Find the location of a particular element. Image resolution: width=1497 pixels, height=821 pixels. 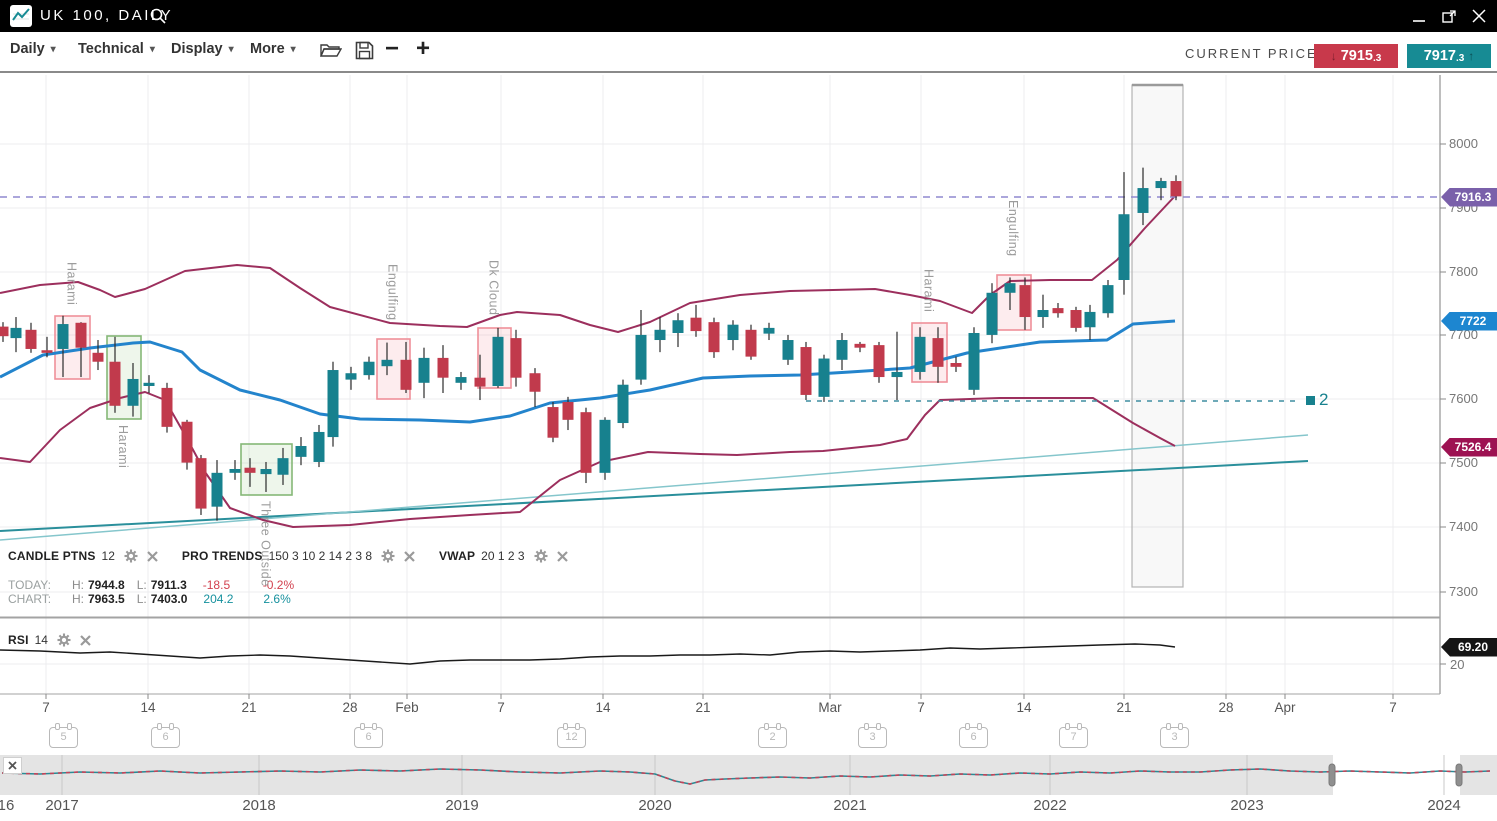

indicator-pro-trends-params: 150 3 10 2 14 2 3 8 is located at coordinates (320, 556).